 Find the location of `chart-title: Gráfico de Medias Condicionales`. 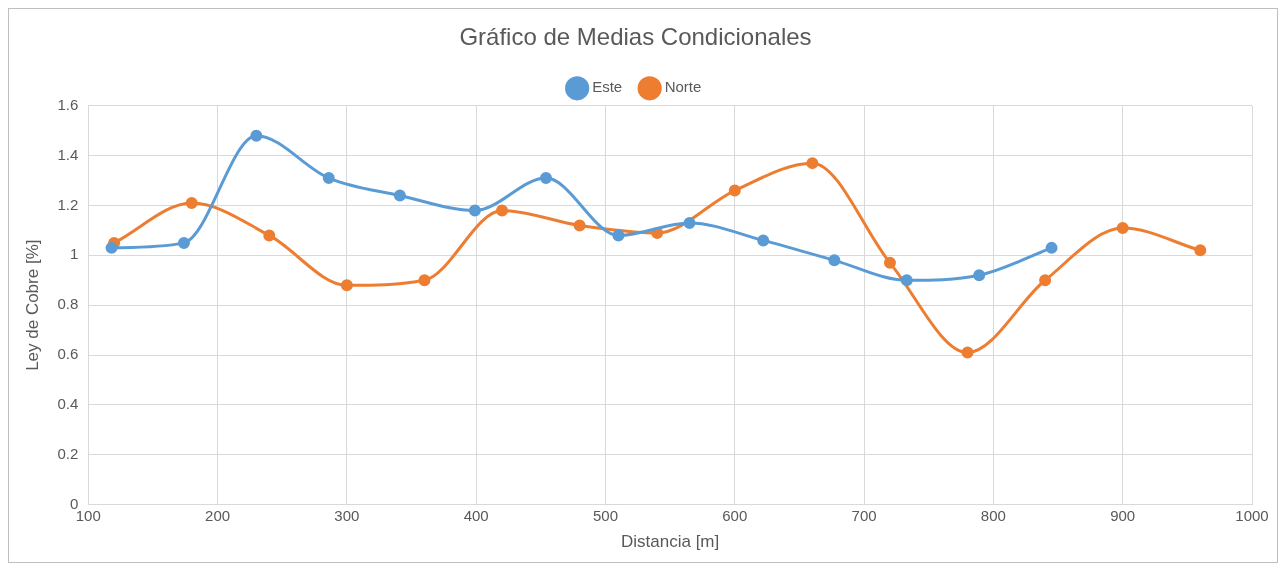

chart-title: Gráfico de Medias Condicionales is located at coordinates (635, 37).